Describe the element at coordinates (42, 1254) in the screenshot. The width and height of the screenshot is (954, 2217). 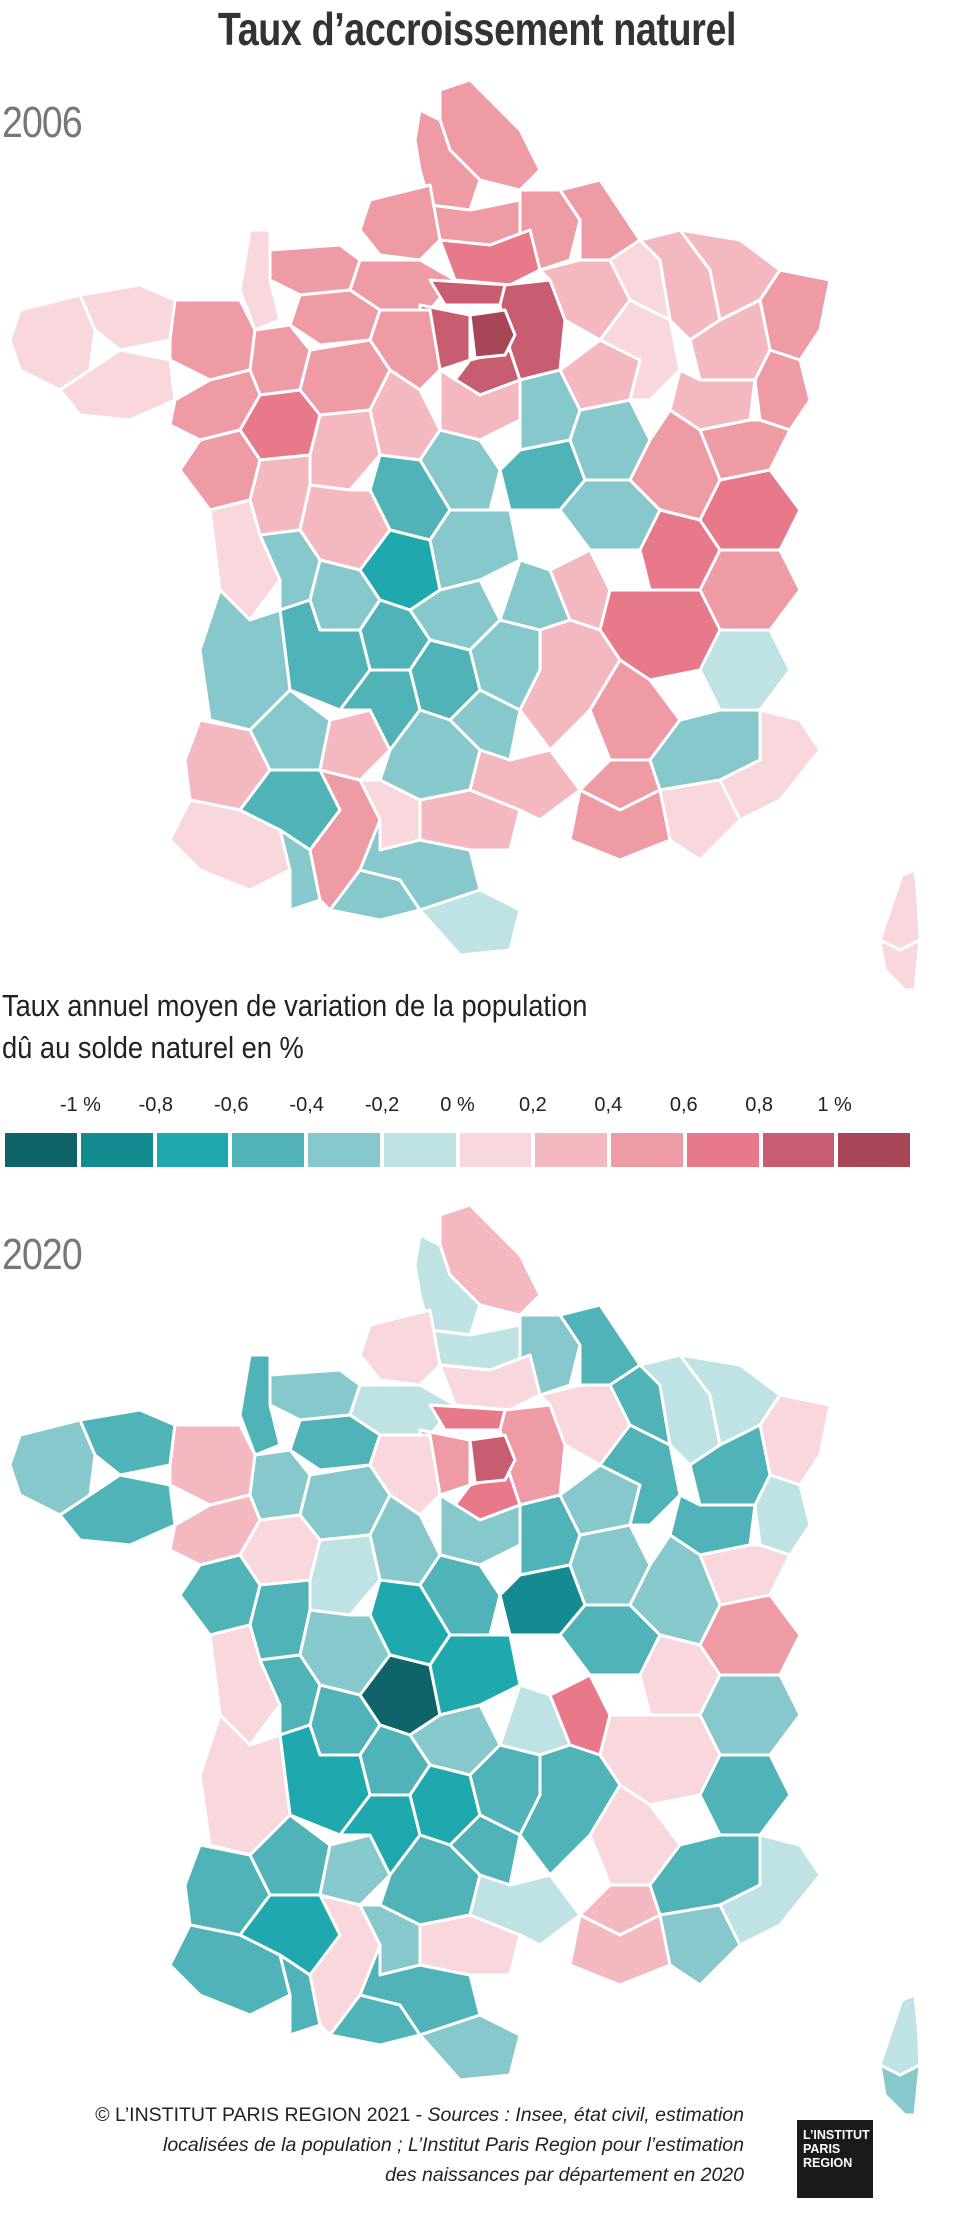
I see `map-year-2020: 2020` at that location.